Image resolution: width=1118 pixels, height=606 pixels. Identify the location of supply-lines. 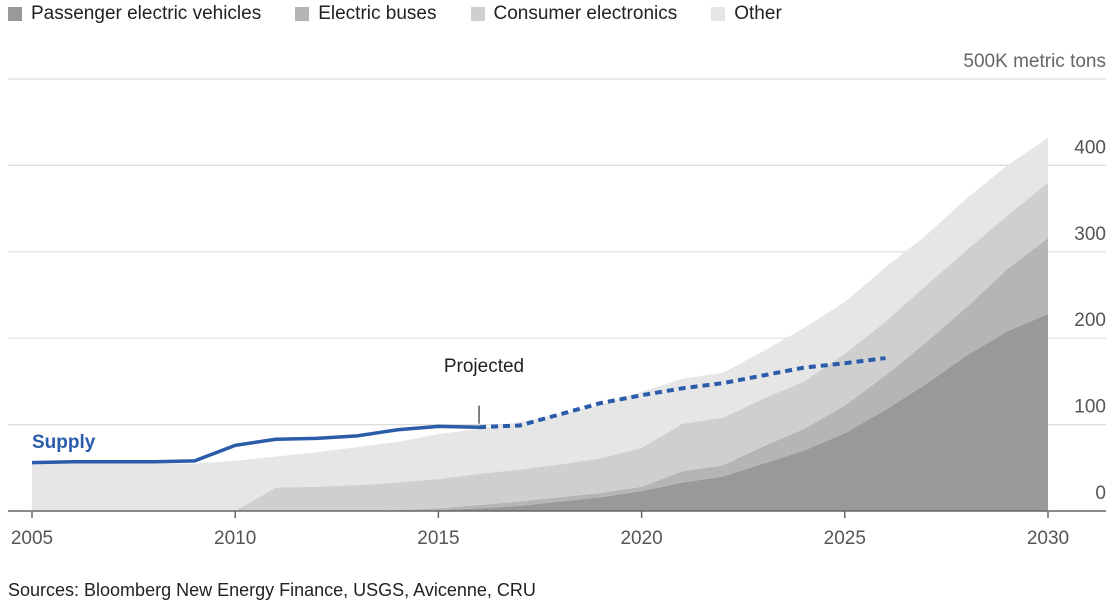
(458, 410).